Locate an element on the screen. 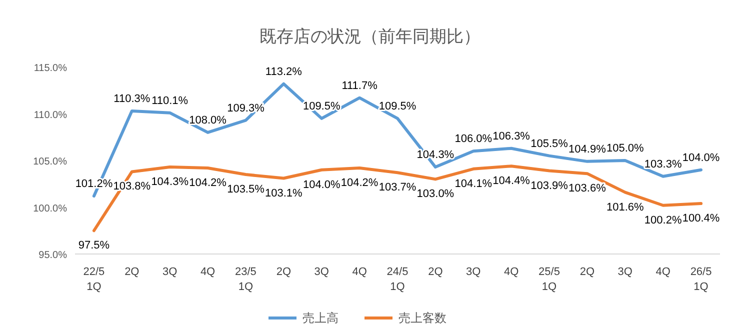 This screenshot has height=334, width=741. xtick: 23/5 1Q is located at coordinates (245, 279).